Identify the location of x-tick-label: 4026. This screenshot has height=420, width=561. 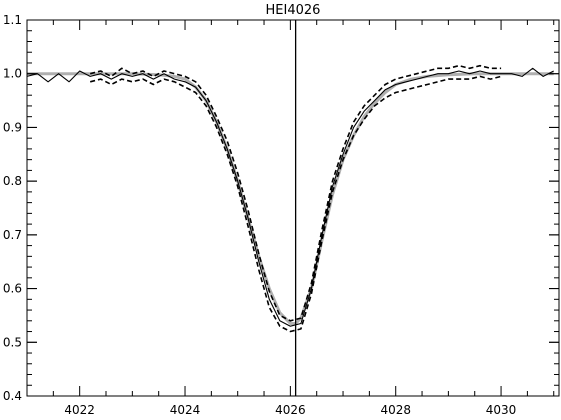
(290, 410).